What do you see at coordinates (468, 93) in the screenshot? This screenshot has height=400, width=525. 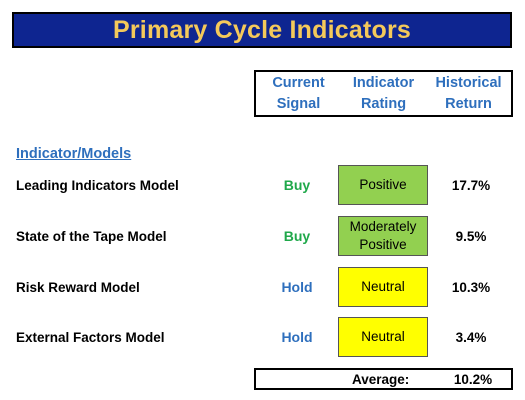 I see `header-historical-return: Historical Return` at bounding box center [468, 93].